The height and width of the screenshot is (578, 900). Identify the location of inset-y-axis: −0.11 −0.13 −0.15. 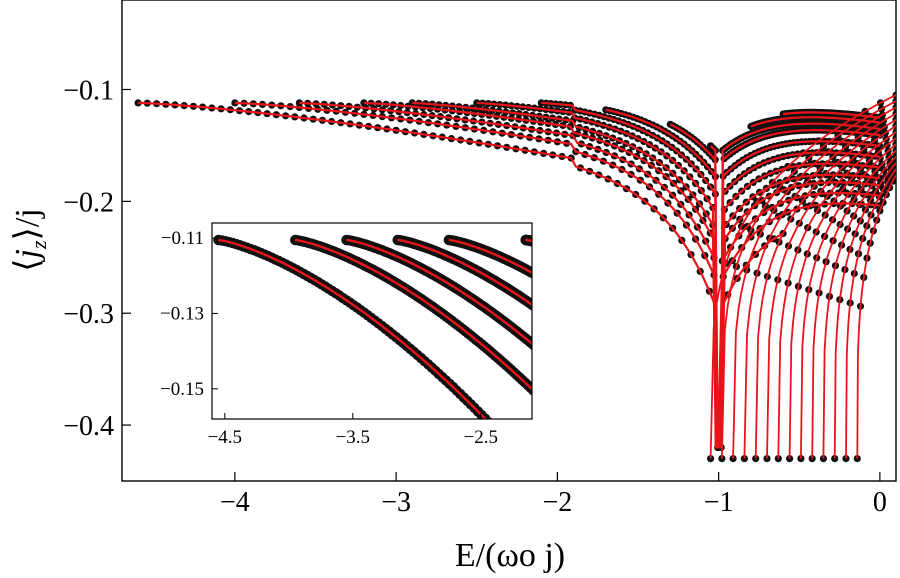
(189, 314).